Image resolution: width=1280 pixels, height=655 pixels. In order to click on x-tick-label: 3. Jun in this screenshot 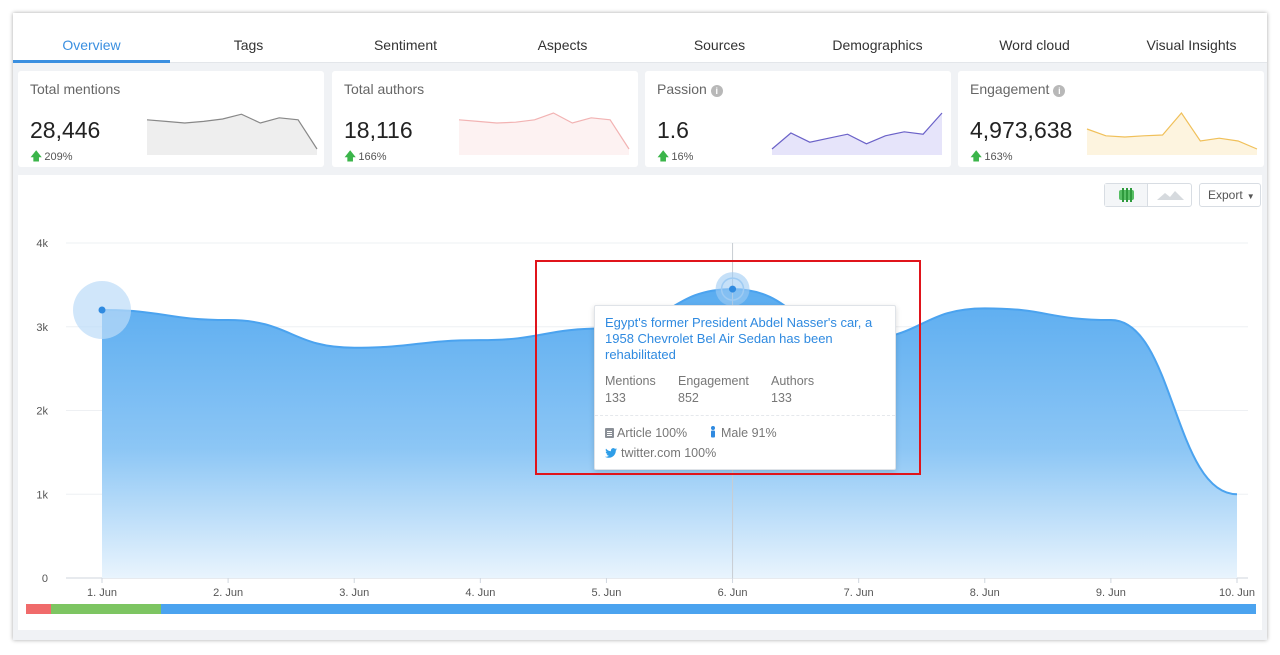, I will do `click(354, 593)`.